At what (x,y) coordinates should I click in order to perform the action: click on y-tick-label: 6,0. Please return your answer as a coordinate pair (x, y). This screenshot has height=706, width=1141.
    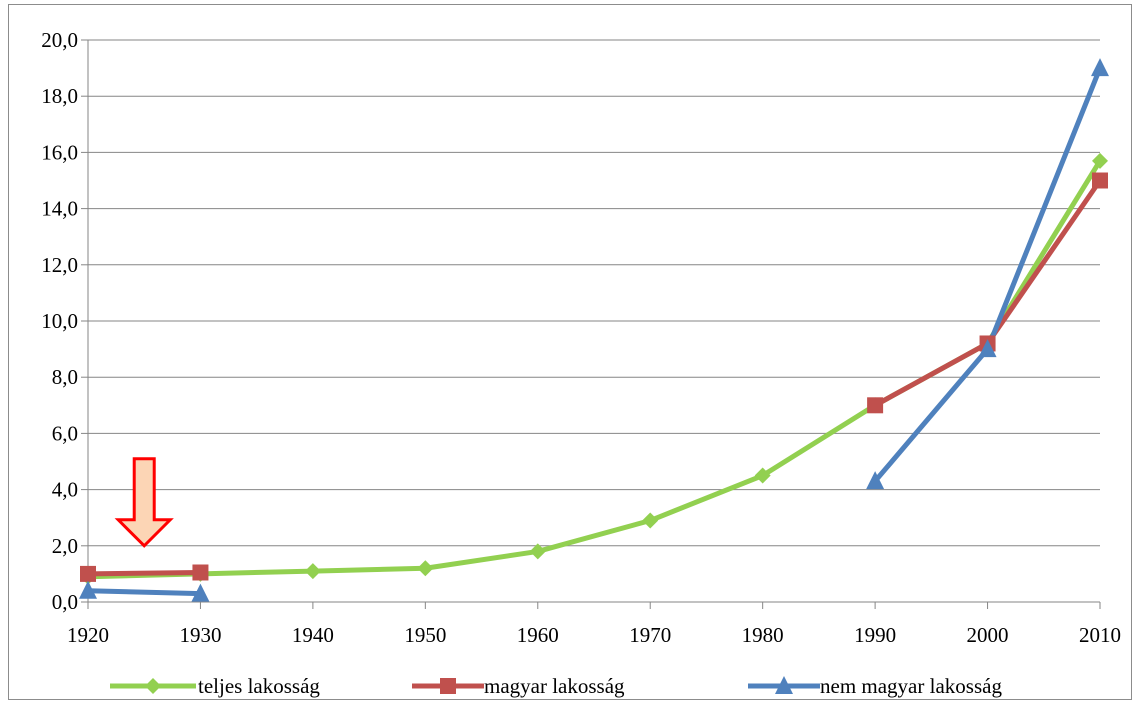
    Looking at the image, I should click on (65, 433).